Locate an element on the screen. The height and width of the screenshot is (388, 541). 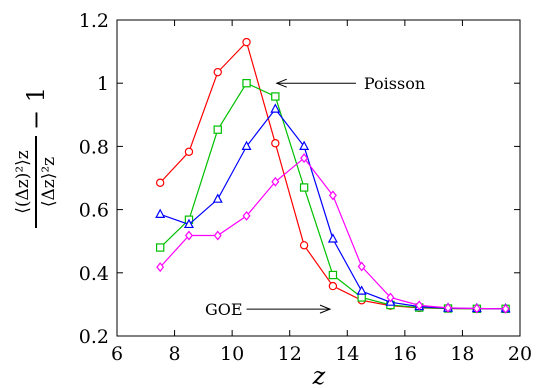
y-tick-label: 1 is located at coordinates (103, 84).